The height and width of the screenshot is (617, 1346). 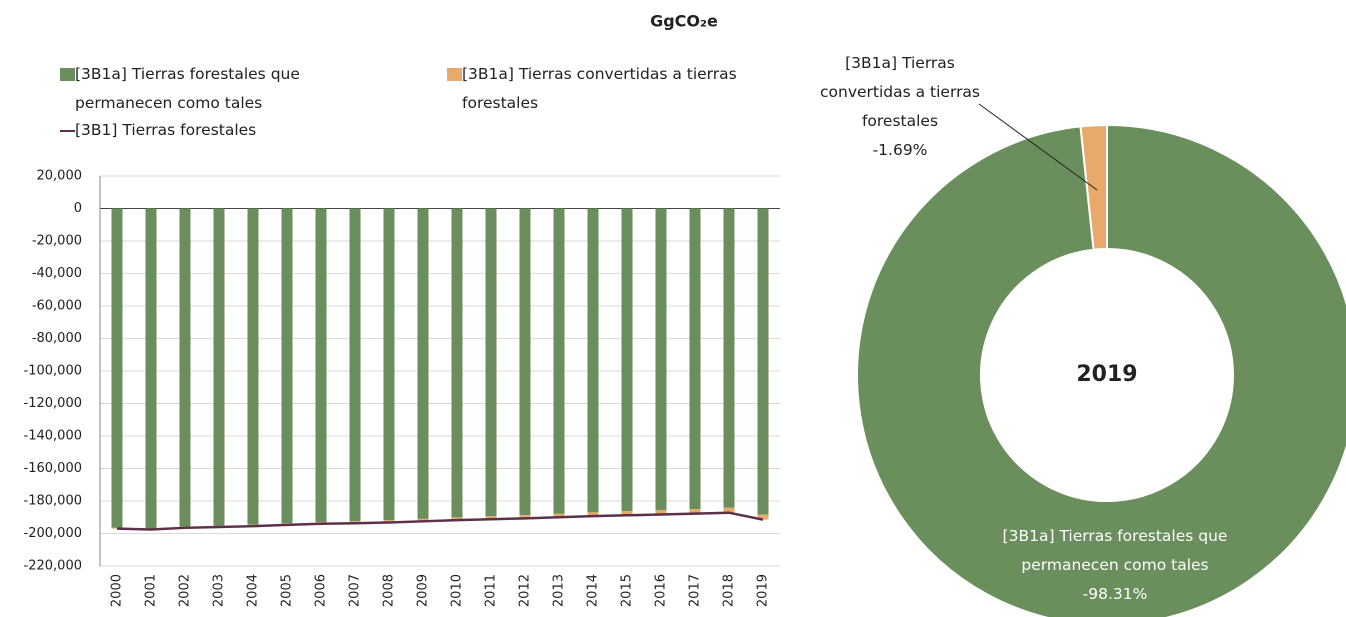 What do you see at coordinates (1038, 147) in the screenshot?
I see `leader-line` at bounding box center [1038, 147].